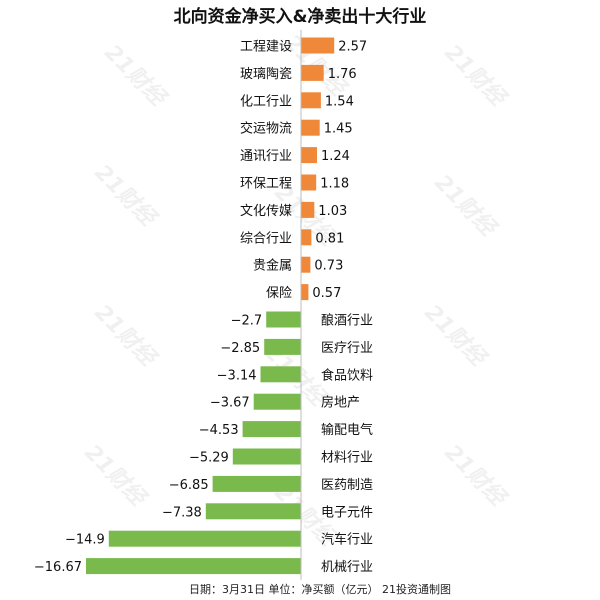 The height and width of the screenshot is (600, 600). What do you see at coordinates (347, 321) in the screenshot?
I see `category-label: 酿酒行业` at bounding box center [347, 321].